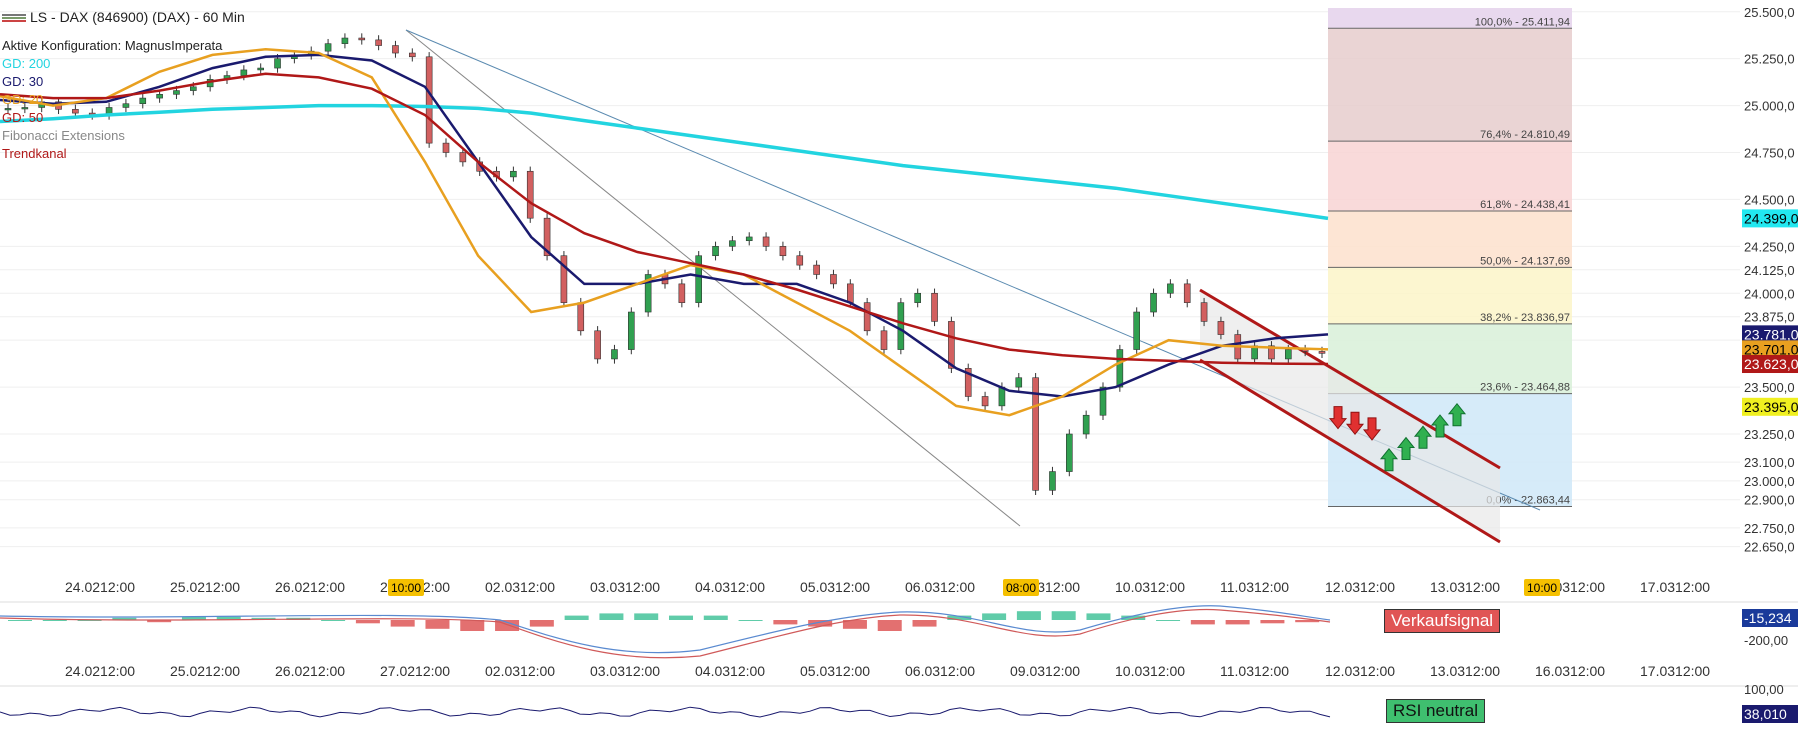 This screenshot has width=1798, height=736. What do you see at coordinates (1769, 199) in the screenshot?
I see `price-tick-label: 24.500,0` at bounding box center [1769, 199].